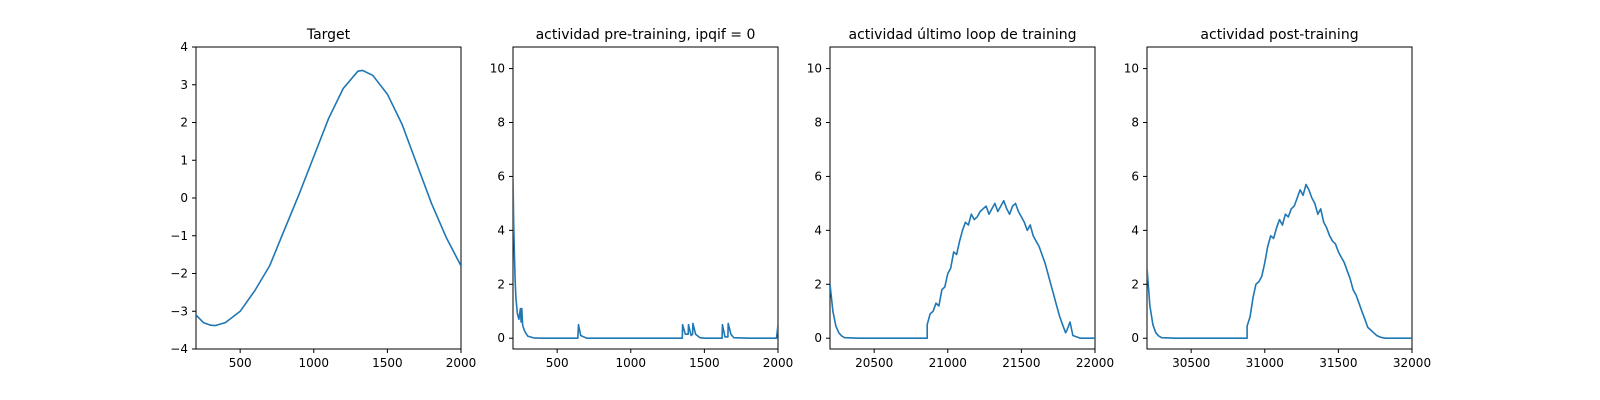 Image resolution: width=1600 pixels, height=400 pixels. I want to click on x-tick-label: 30500, so click(1191, 363).